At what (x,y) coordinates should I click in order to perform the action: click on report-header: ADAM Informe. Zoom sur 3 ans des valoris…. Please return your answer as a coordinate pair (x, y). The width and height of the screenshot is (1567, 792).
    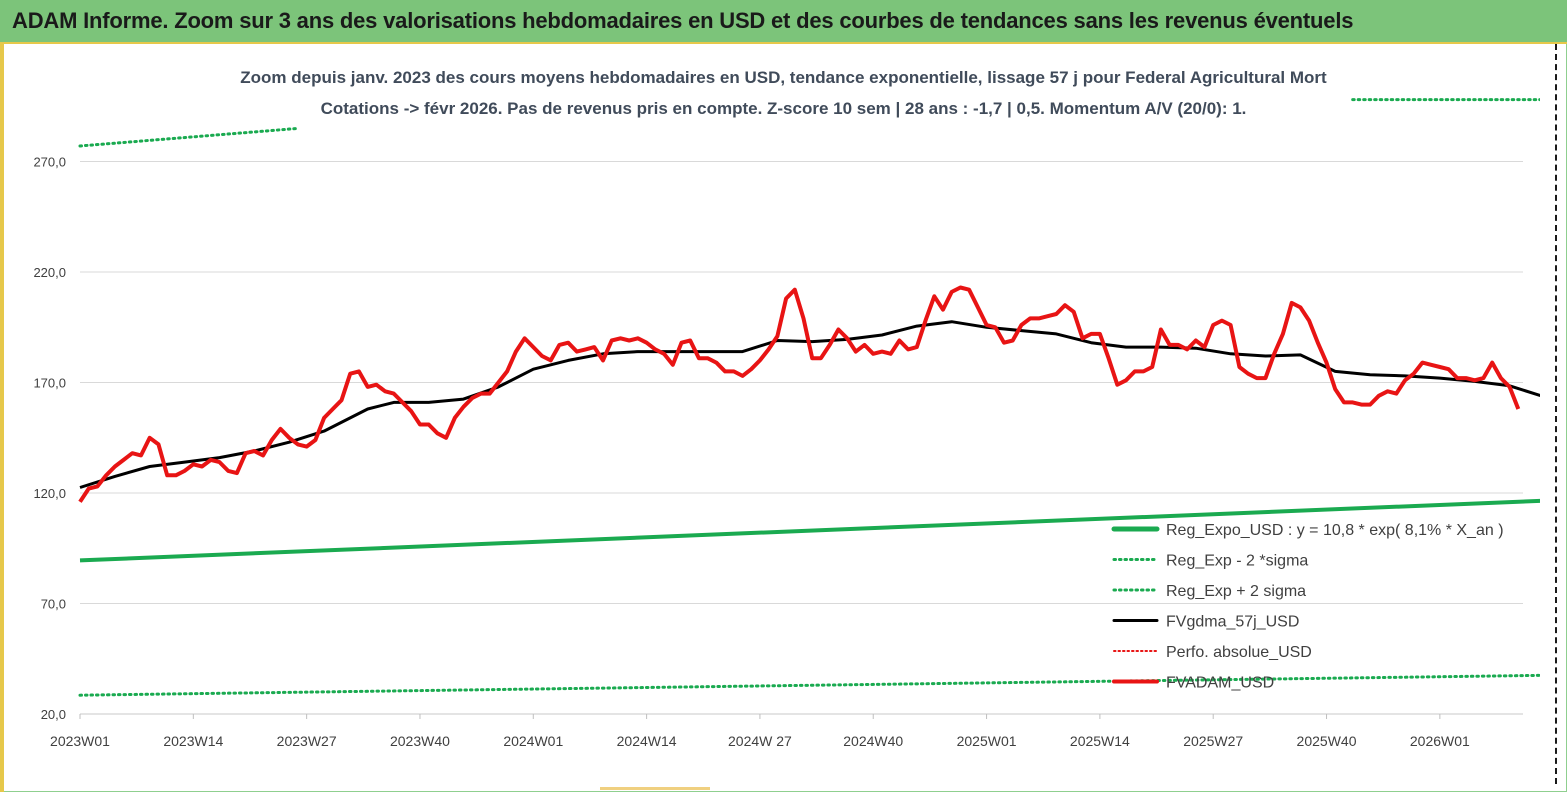
    Looking at the image, I should click on (783, 22).